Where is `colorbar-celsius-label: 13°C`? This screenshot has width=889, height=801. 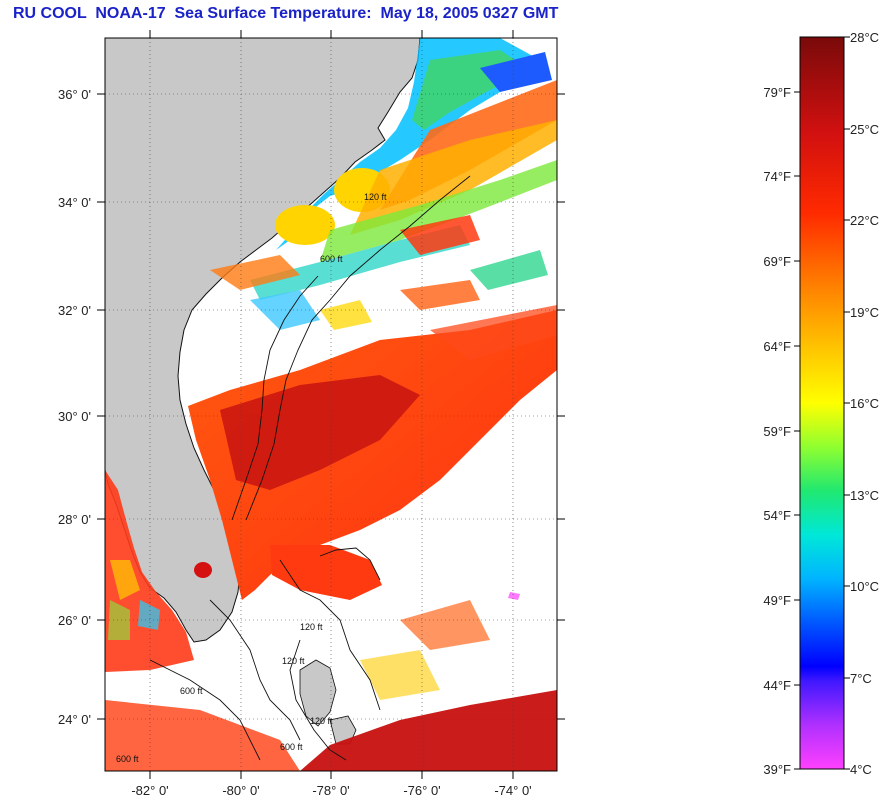 colorbar-celsius-label: 13°C is located at coordinates (864, 495).